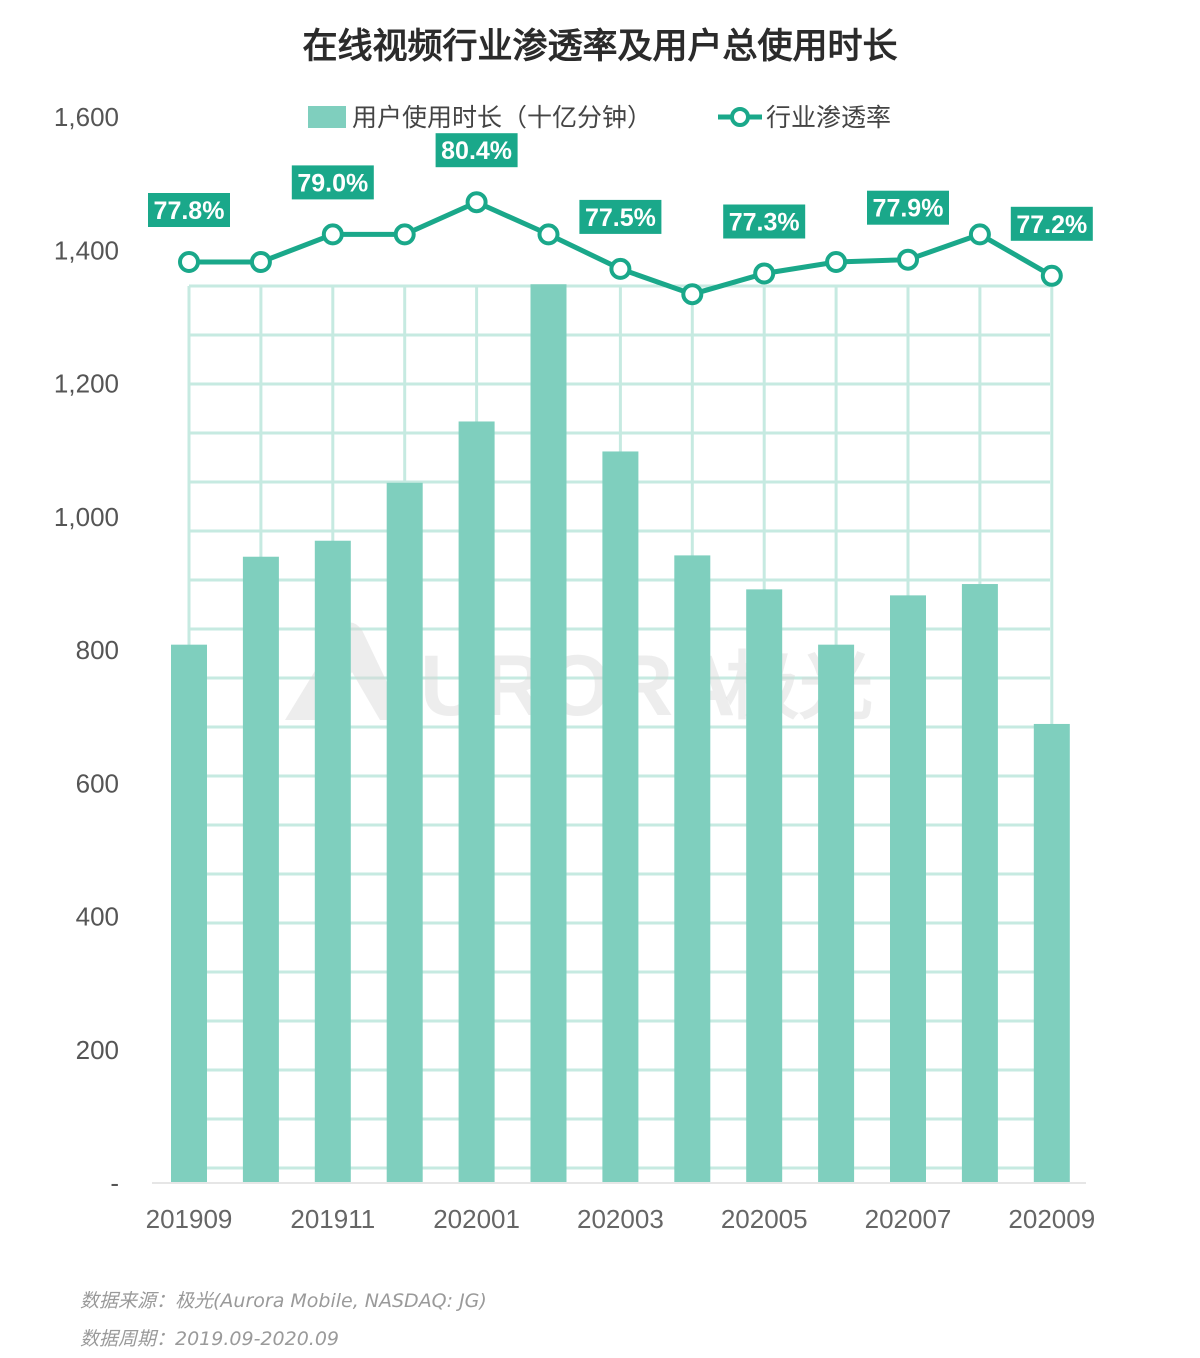 This screenshot has width=1200, height=1358. What do you see at coordinates (97, 1050) in the screenshot?
I see `y-tick-label: 200` at bounding box center [97, 1050].